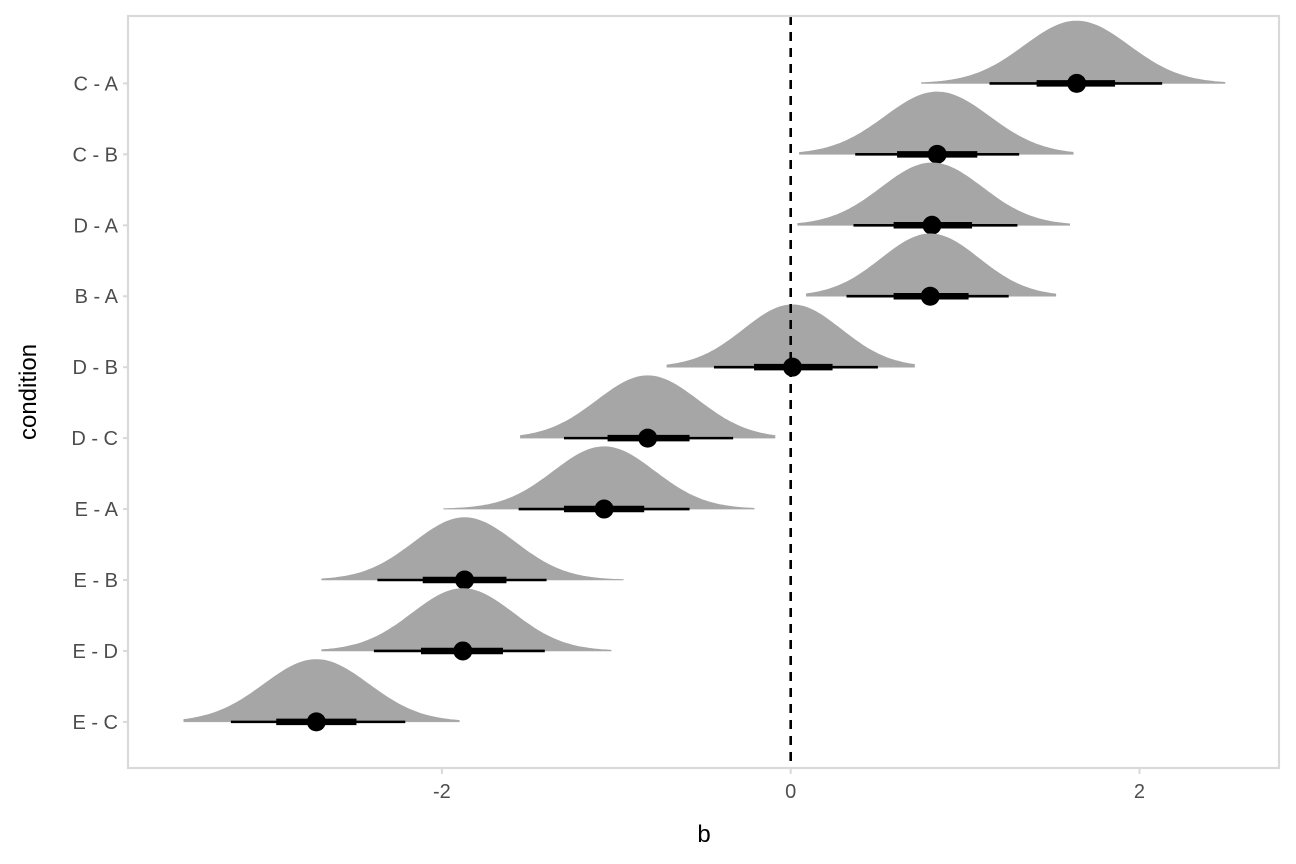 The width and height of the screenshot is (1296, 864). Describe the element at coordinates (703, 834) in the screenshot. I see `x-axis-title: b` at that location.